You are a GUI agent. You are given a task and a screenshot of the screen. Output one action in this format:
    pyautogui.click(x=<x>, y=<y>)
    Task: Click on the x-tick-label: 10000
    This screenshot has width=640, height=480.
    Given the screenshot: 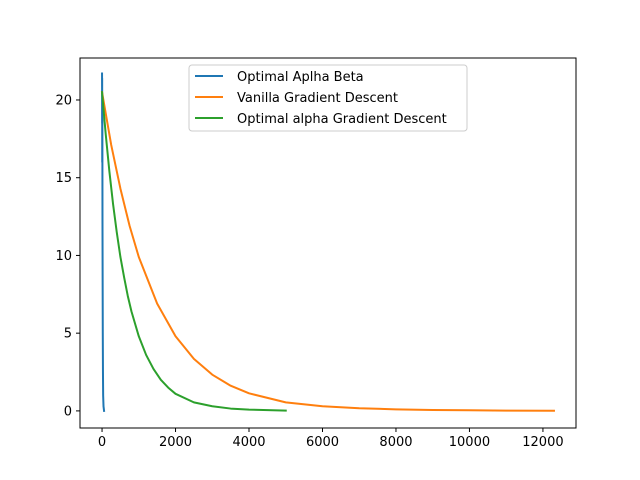 What is the action you would take?
    pyautogui.click(x=469, y=442)
    